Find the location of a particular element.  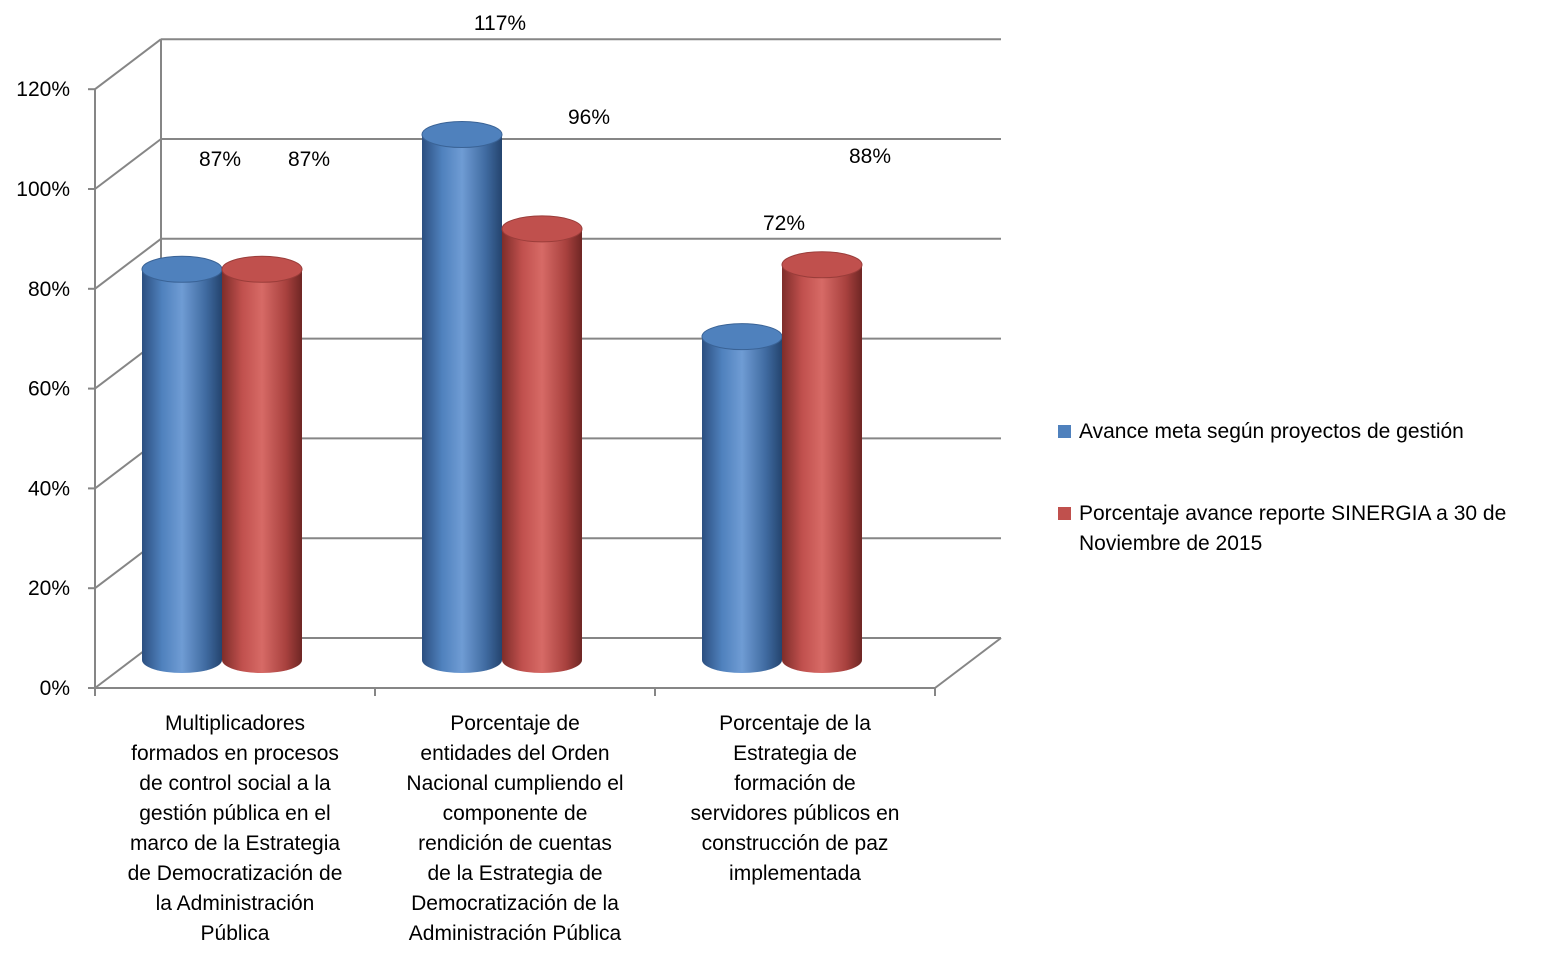

floor-edge is located at coordinates (968, 663).